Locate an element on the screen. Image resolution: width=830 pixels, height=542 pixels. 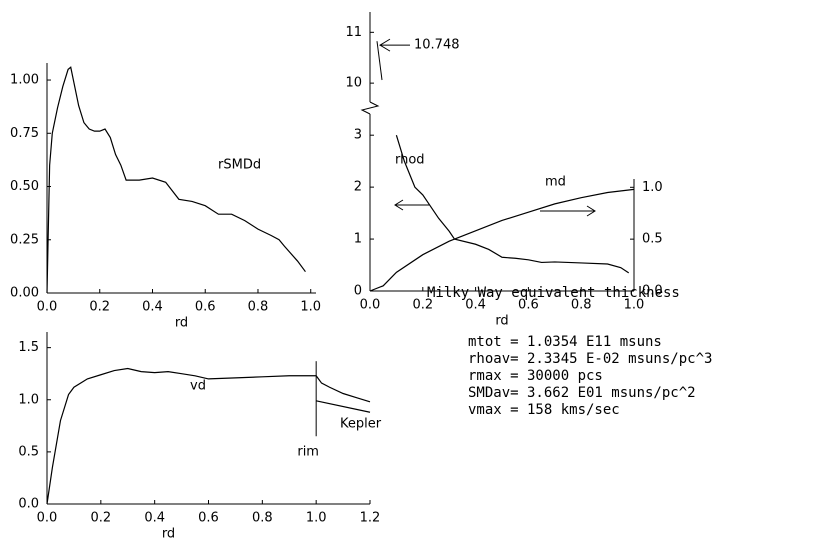
panel-line: mtot = 1.0354 E11 msuns is located at coordinates (565, 342).